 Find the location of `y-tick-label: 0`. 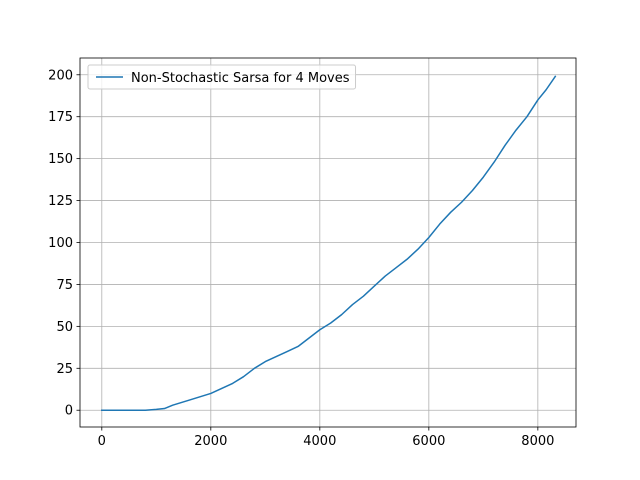

y-tick-label: 0 is located at coordinates (69, 411).